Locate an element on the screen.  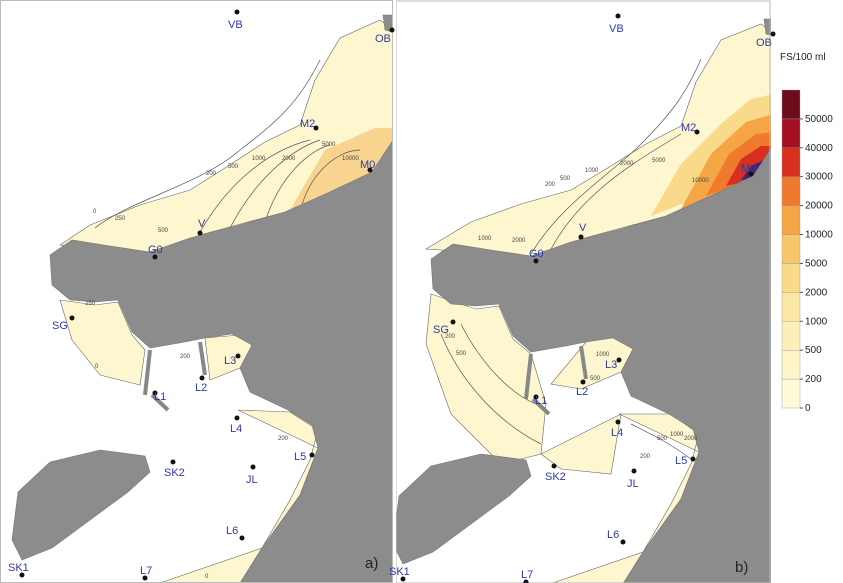
legend-tick-label: 2000 is located at coordinates (816, 292).